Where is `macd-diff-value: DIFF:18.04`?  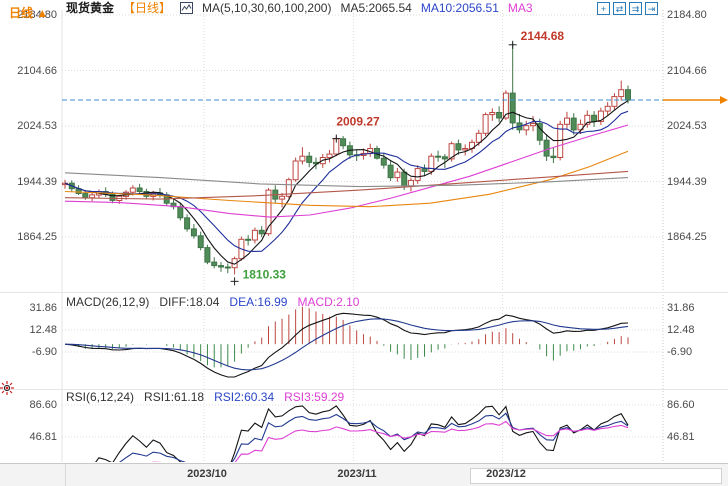
macd-diff-value: DIFF:18.04 is located at coordinates (189, 302).